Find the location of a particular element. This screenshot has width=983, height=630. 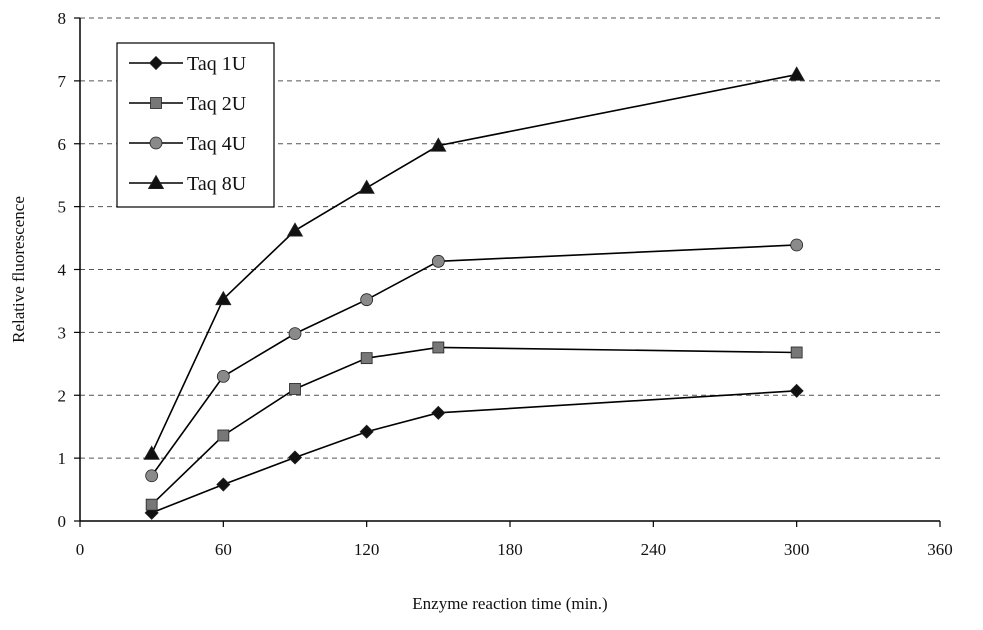

x-tick-label: 300 is located at coordinates (797, 549).